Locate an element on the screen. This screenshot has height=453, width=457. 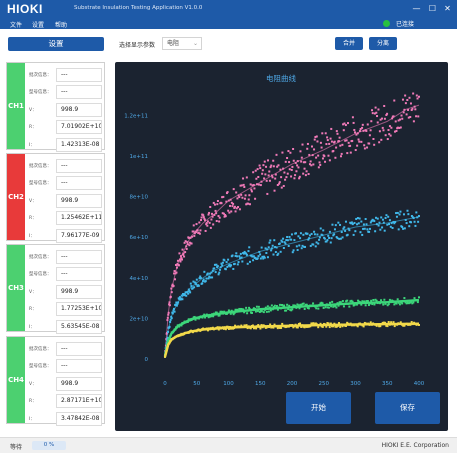
menu-help: 帮助 is located at coordinates (61, 25).